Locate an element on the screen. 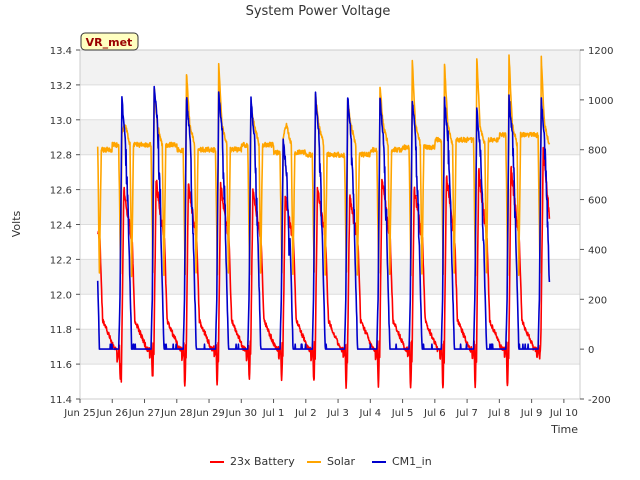 The width and height of the screenshot is (640, 480). y-tick-label: 13.0 is located at coordinates (61, 121).